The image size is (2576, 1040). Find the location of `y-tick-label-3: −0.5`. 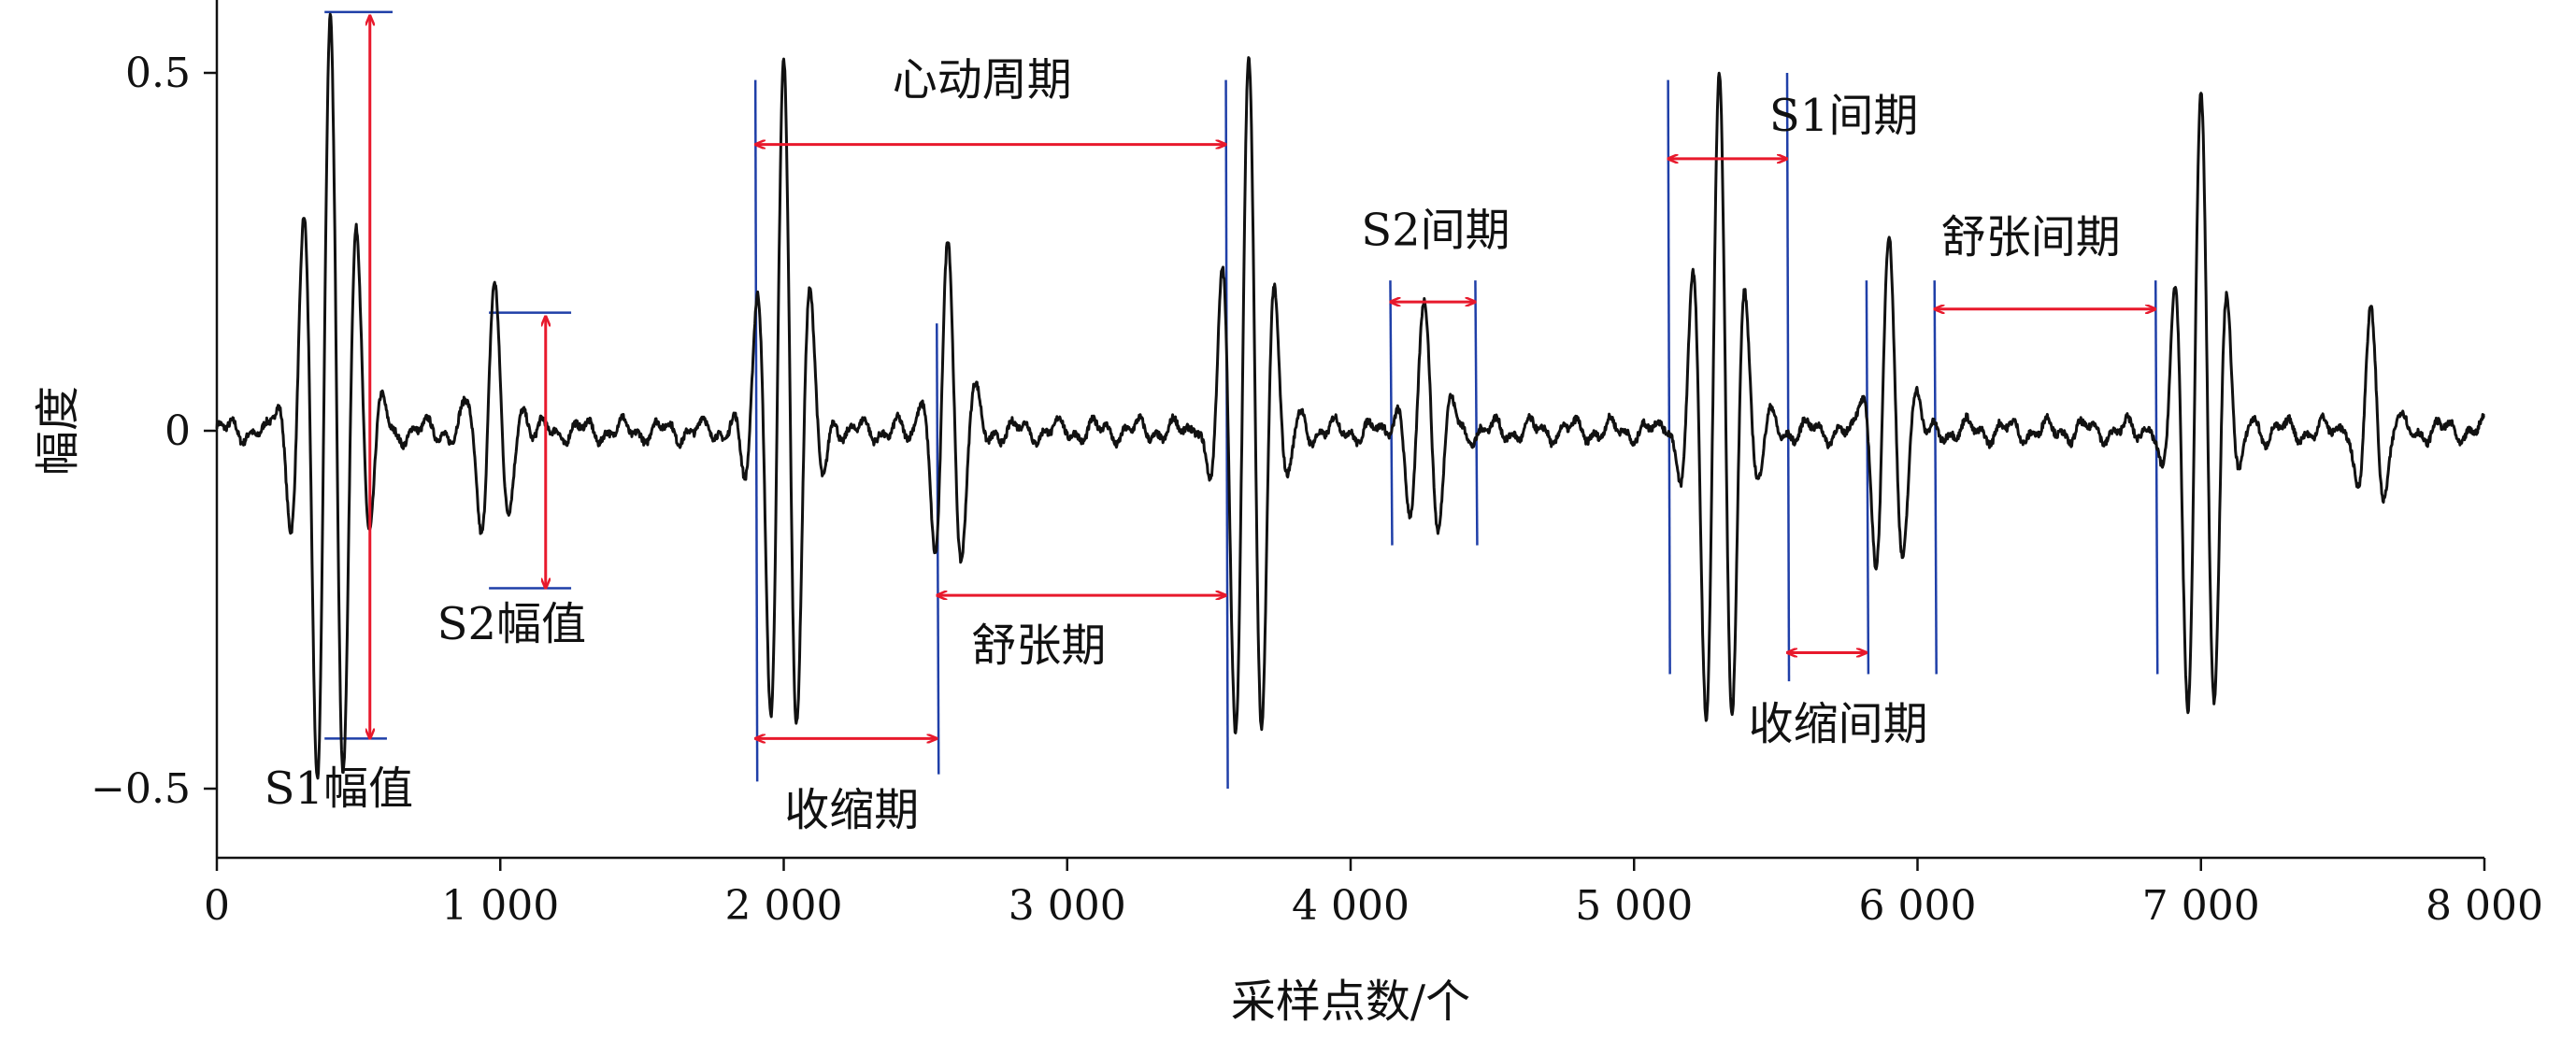

y-tick-label-3: −0.5 is located at coordinates (141, 789).